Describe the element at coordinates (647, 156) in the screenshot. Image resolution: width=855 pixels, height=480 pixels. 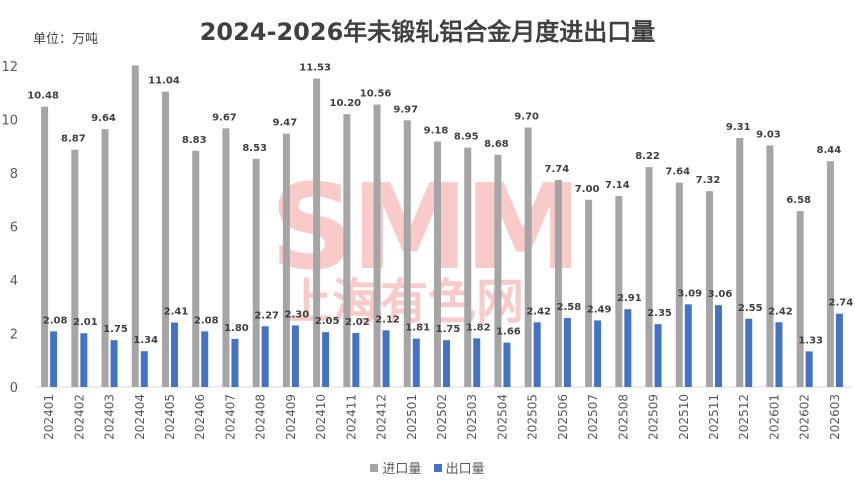
I see `import-data-label: 8.22` at that location.